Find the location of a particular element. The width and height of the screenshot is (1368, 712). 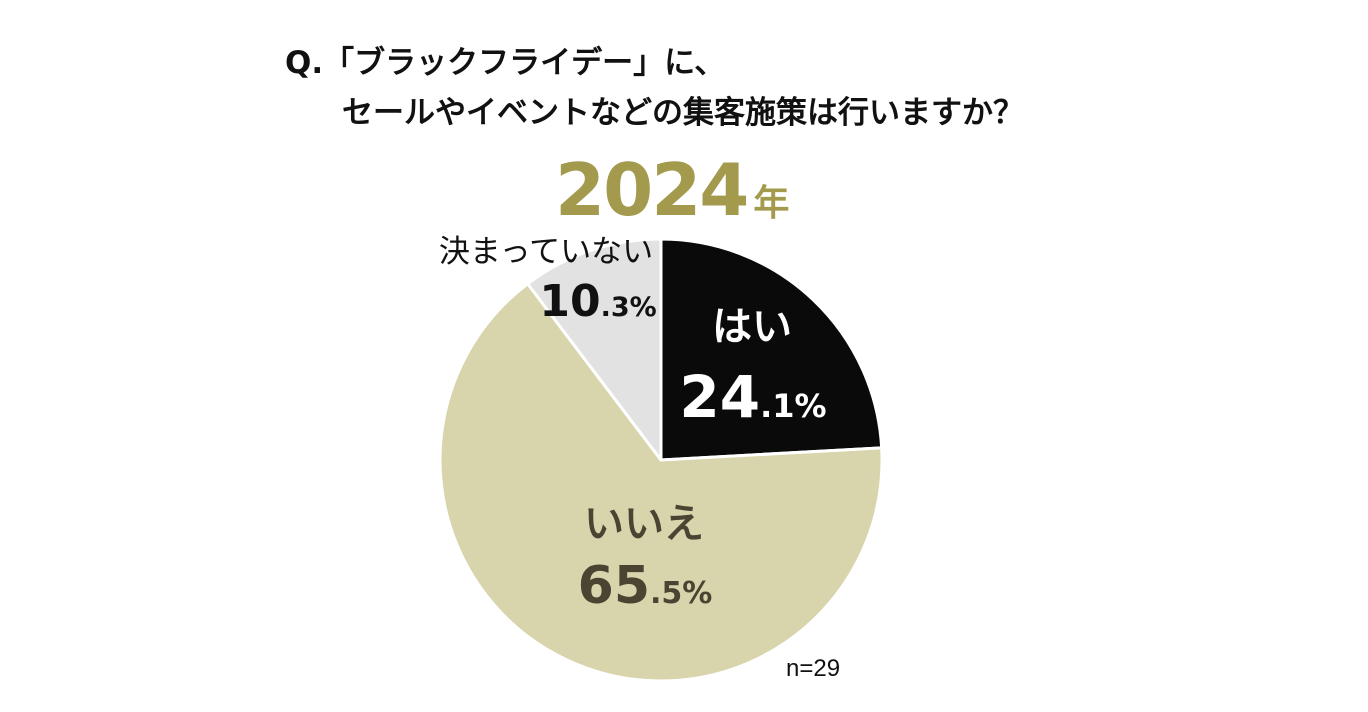

slice-label-yes-group: はい 24.1% is located at coordinates (752, 367).